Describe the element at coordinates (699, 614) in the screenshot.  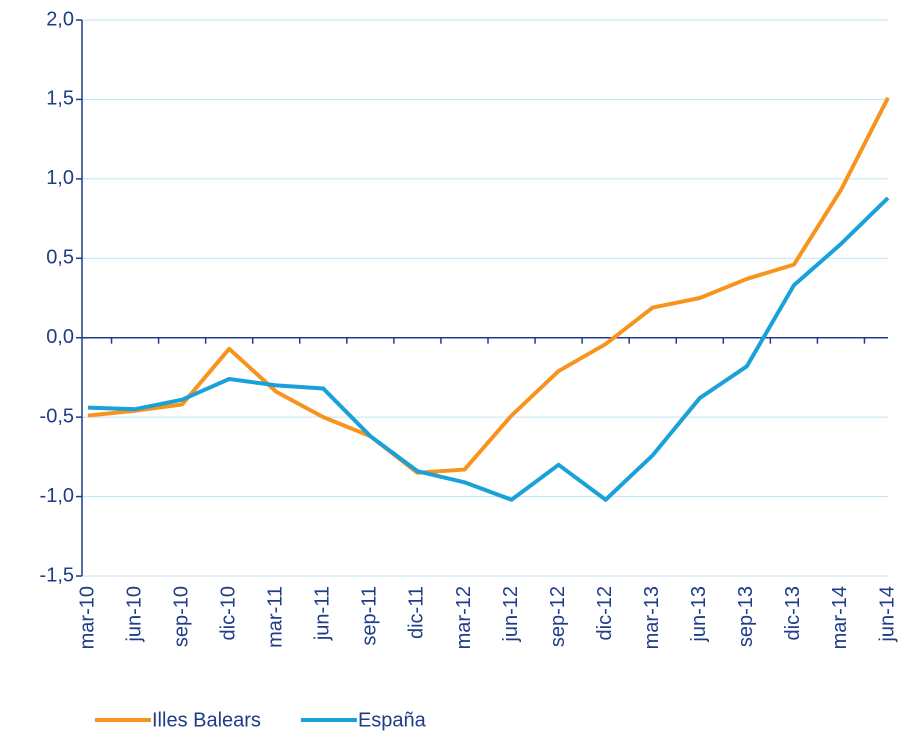
I see `x-tick-label: jun-13` at that location.